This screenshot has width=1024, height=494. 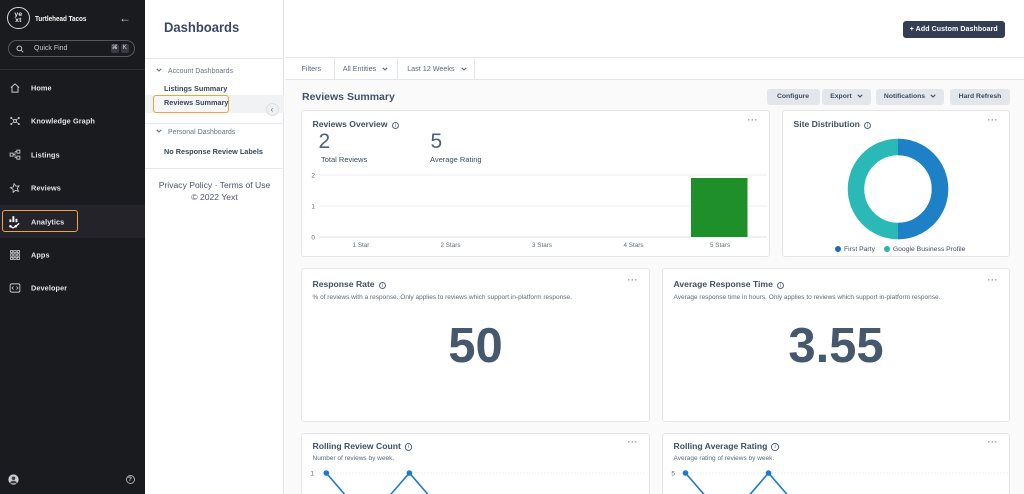 I want to click on svg-text: 0, so click(x=313, y=238).